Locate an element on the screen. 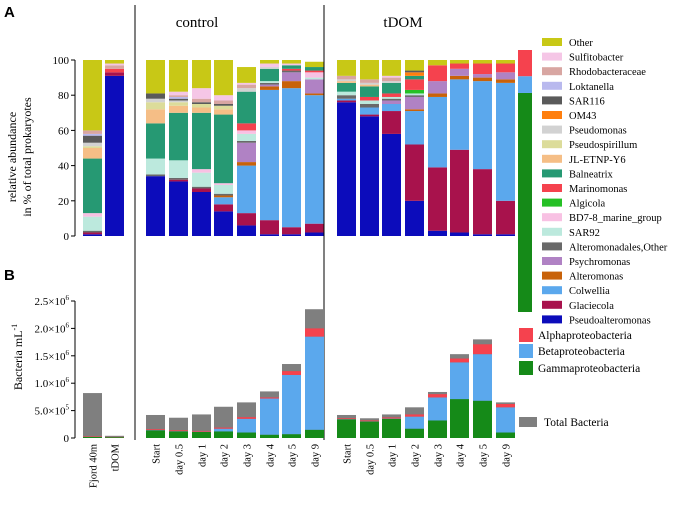 The width and height of the screenshot is (683, 512). bar-a-control-start-alteromonadales-other is located at coordinates (155, 175).